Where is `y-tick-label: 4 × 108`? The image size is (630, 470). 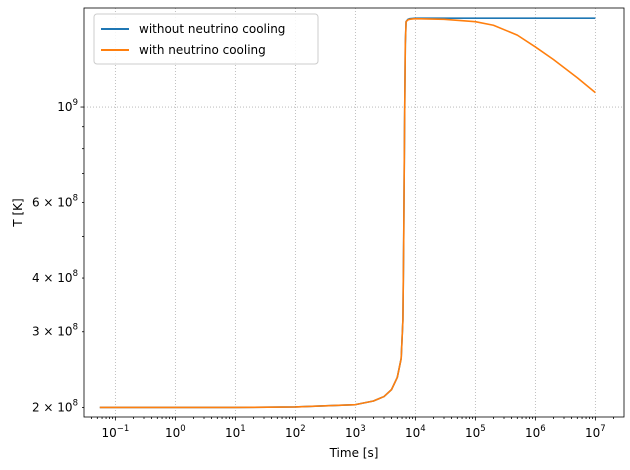 y-tick-label: 4 × 108 is located at coordinates (55, 277).